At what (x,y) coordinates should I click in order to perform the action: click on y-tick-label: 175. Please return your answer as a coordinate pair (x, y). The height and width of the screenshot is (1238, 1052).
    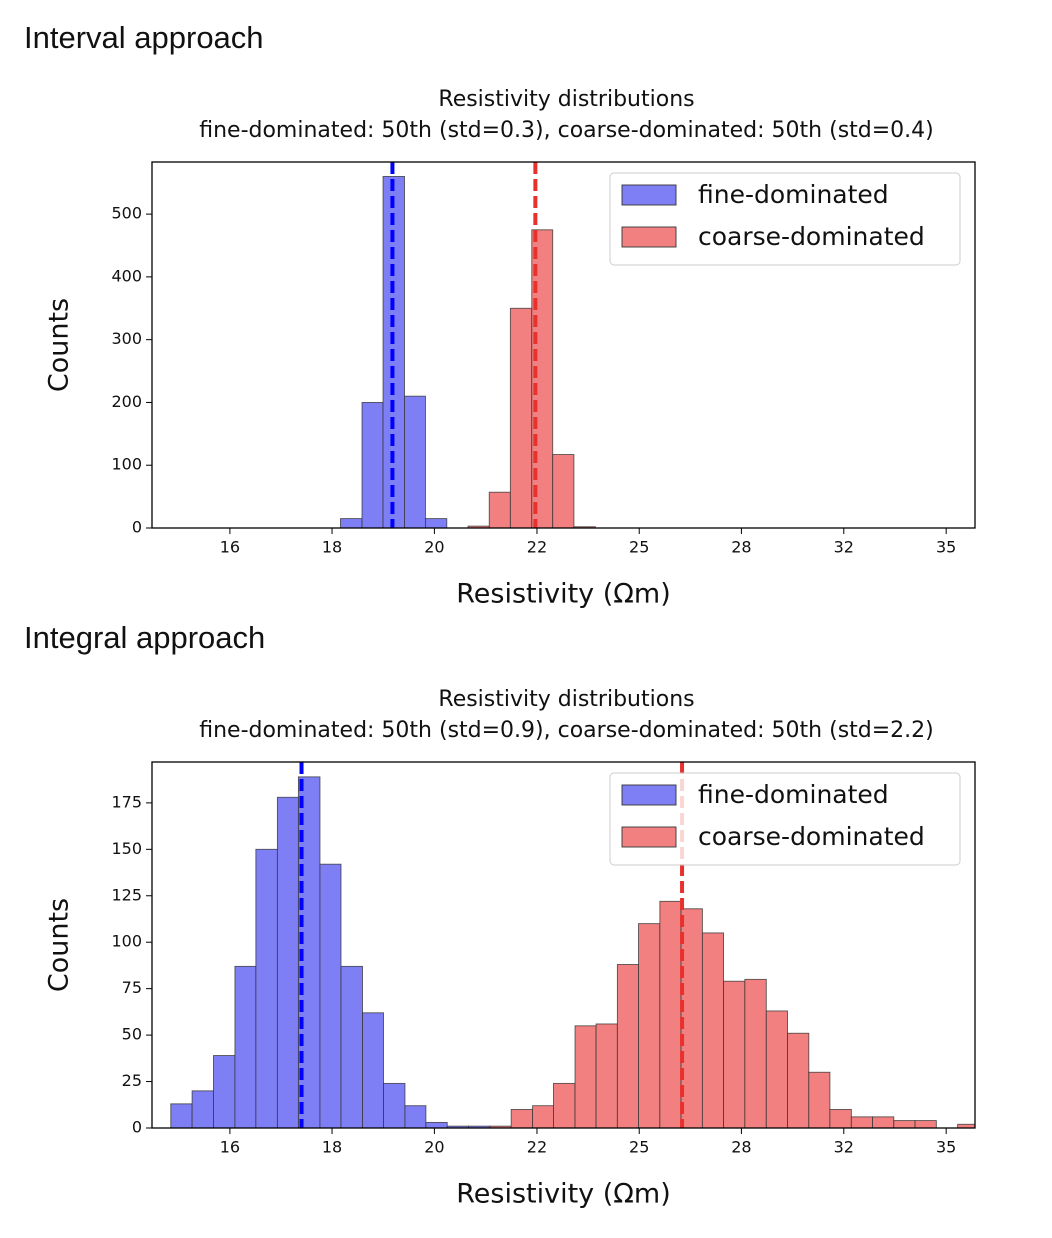
    Looking at the image, I should click on (126, 801).